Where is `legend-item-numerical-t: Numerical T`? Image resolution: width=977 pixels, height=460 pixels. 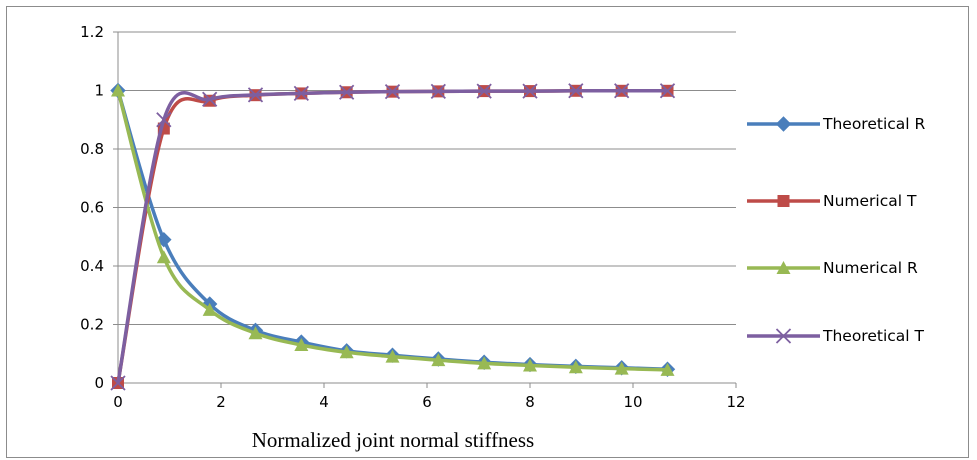 legend-item-numerical-t: Numerical T is located at coordinates (832, 201).